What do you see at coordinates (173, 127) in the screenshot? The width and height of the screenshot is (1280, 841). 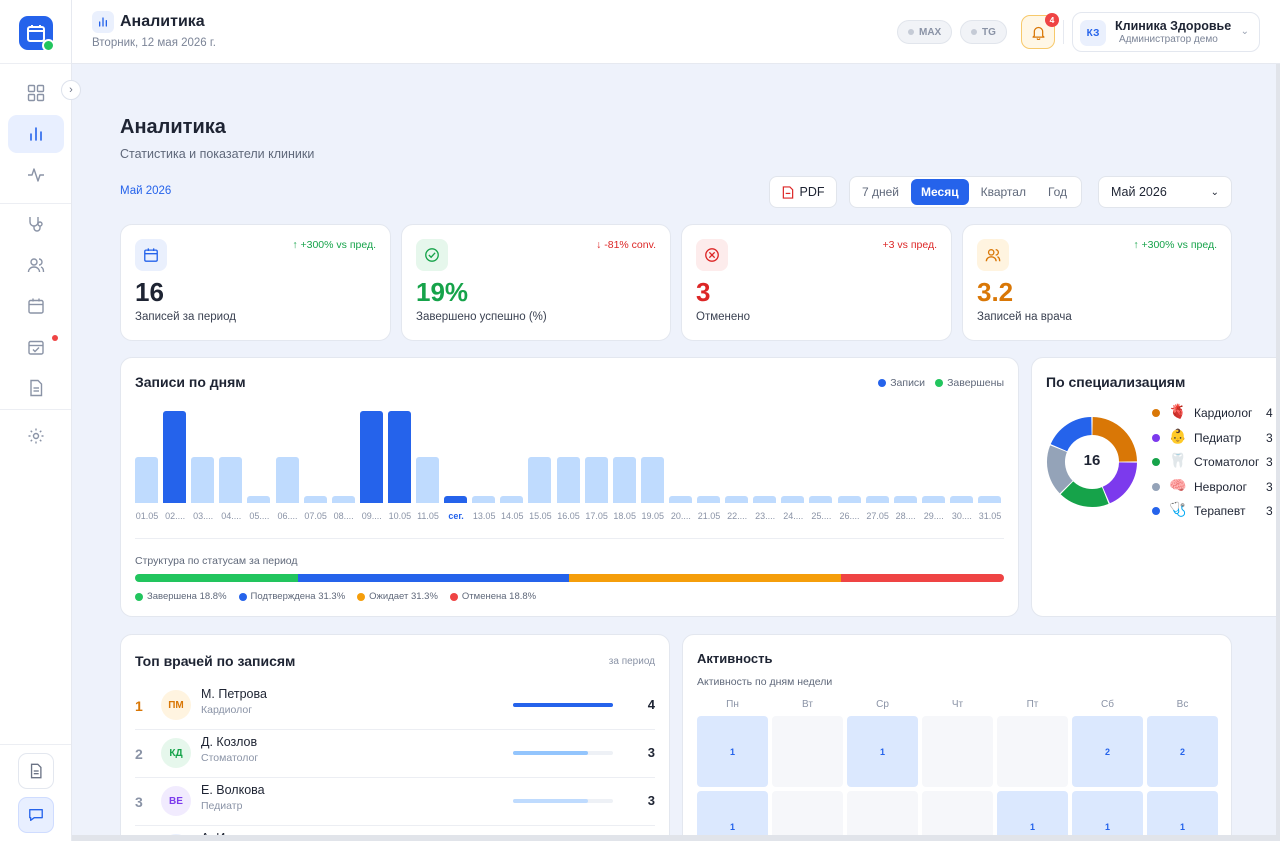 I see `page-title: Аналитика` at bounding box center [173, 127].